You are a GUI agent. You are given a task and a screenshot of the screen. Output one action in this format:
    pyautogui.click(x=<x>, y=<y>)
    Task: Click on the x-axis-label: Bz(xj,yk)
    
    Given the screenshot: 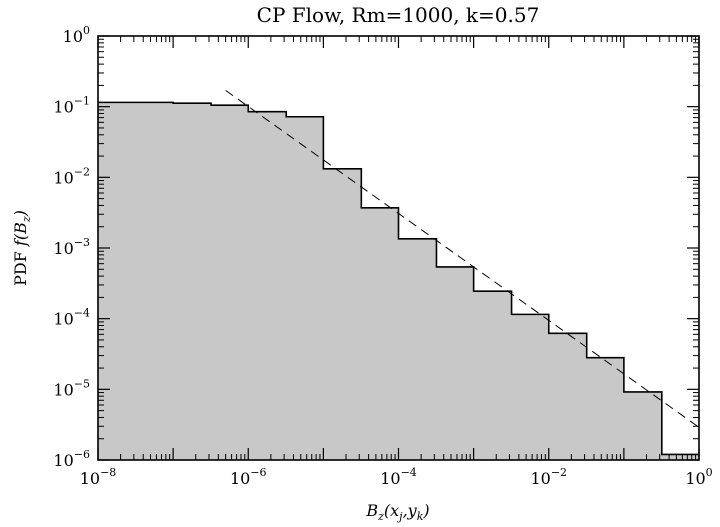 What is the action you would take?
    pyautogui.click(x=397, y=512)
    